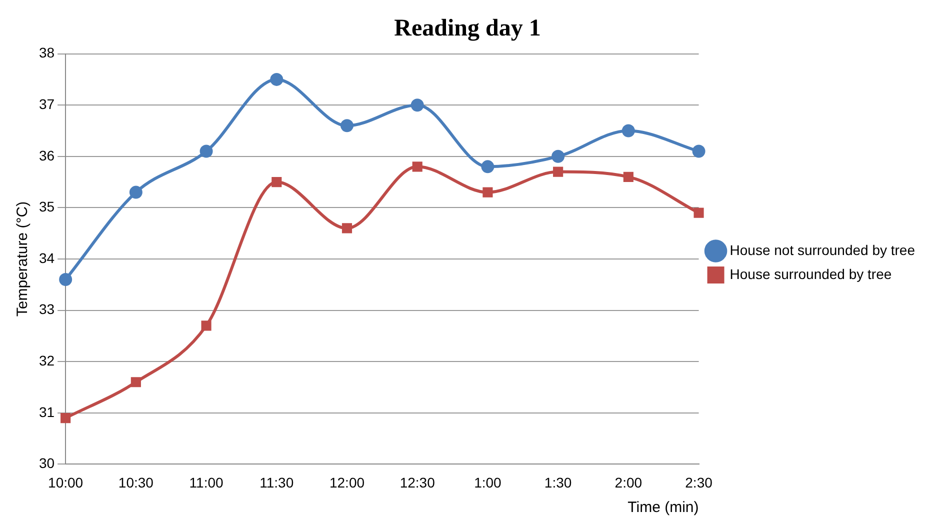 Image resolution: width=935 pixels, height=526 pixels. What do you see at coordinates (488, 482) in the screenshot?
I see `x-tick-label: 1:00` at bounding box center [488, 482].